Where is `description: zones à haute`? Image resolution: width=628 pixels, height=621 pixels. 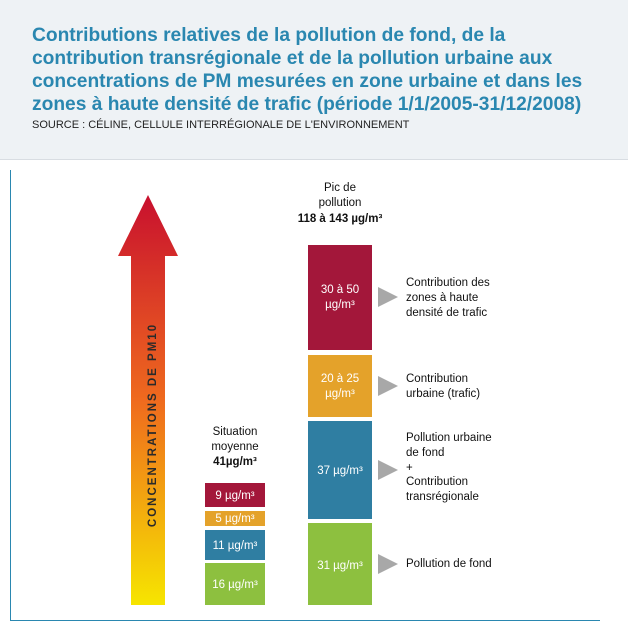
description: zones à haute is located at coordinates (442, 298).